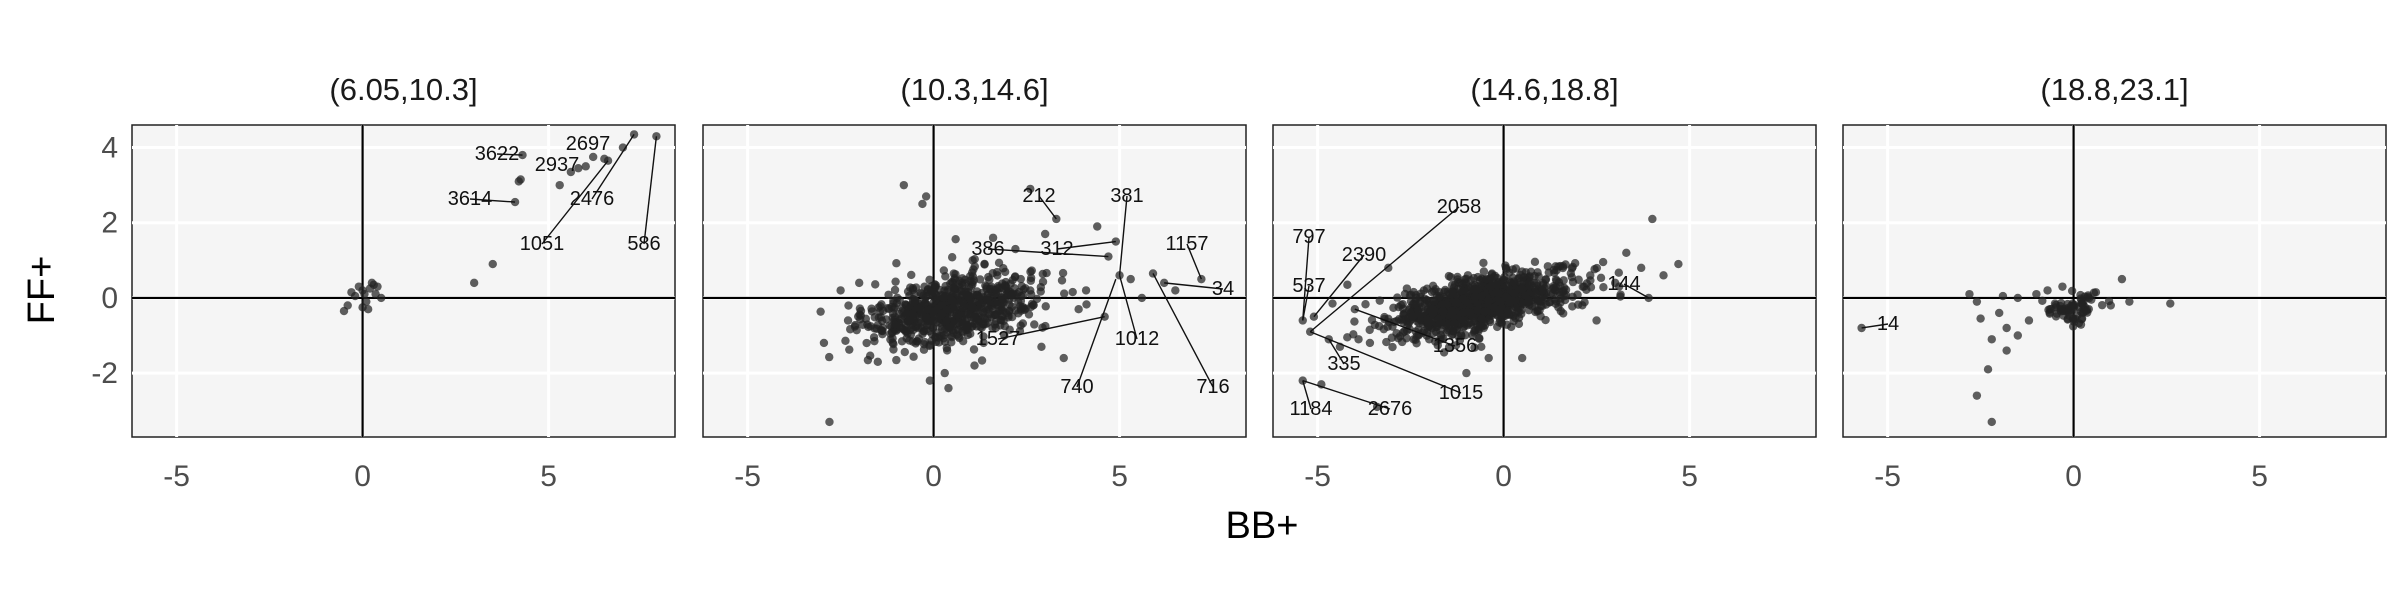 The height and width of the screenshot is (600, 2400). Describe the element at coordinates (557, 165) in the screenshot. I see `point-label: 2937` at that location.